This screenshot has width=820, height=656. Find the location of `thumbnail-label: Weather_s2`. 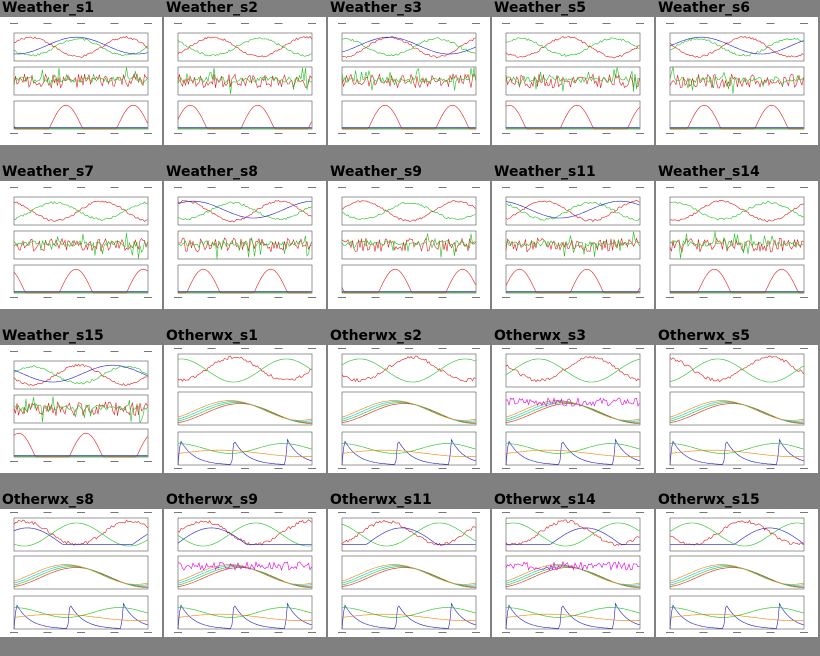

thumbnail-label: Weather_s2 is located at coordinates (212, 8).